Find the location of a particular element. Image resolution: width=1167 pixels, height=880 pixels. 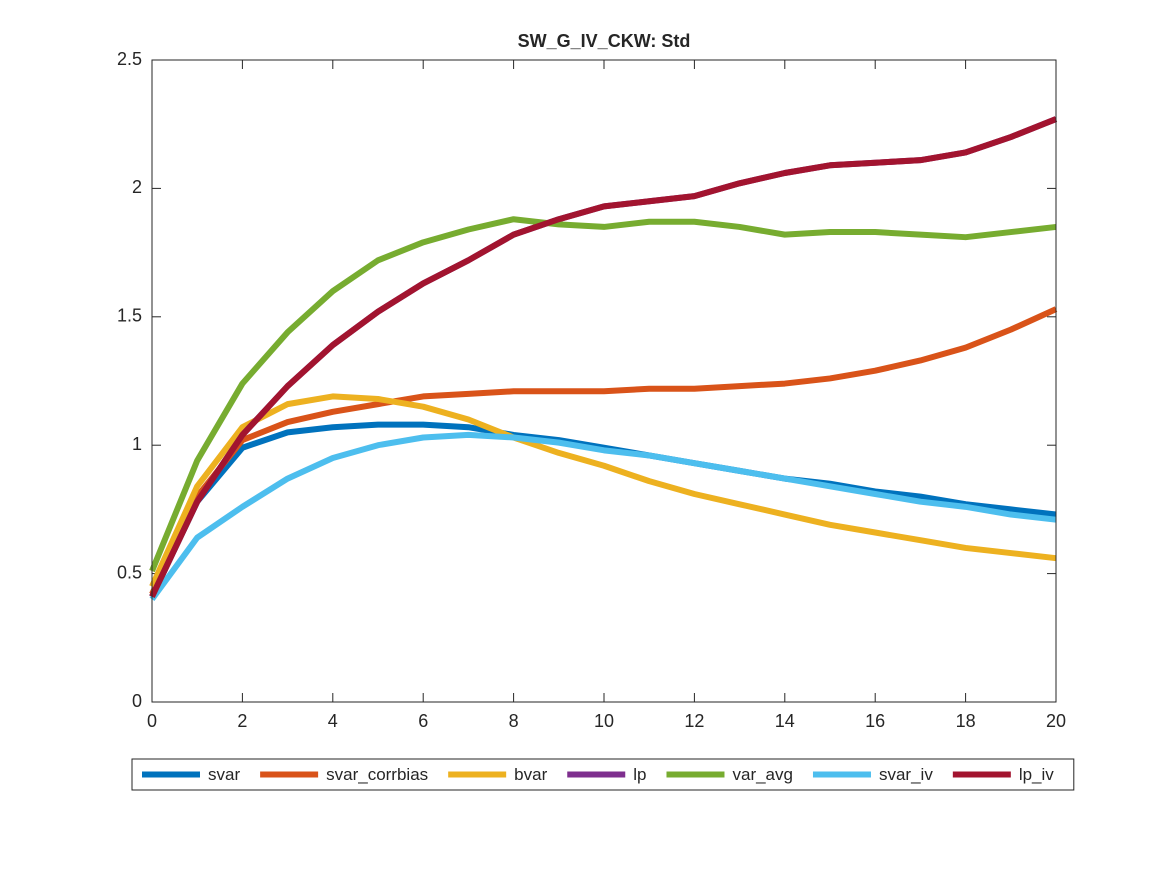

x-tick-label: 20 is located at coordinates (1056, 721).